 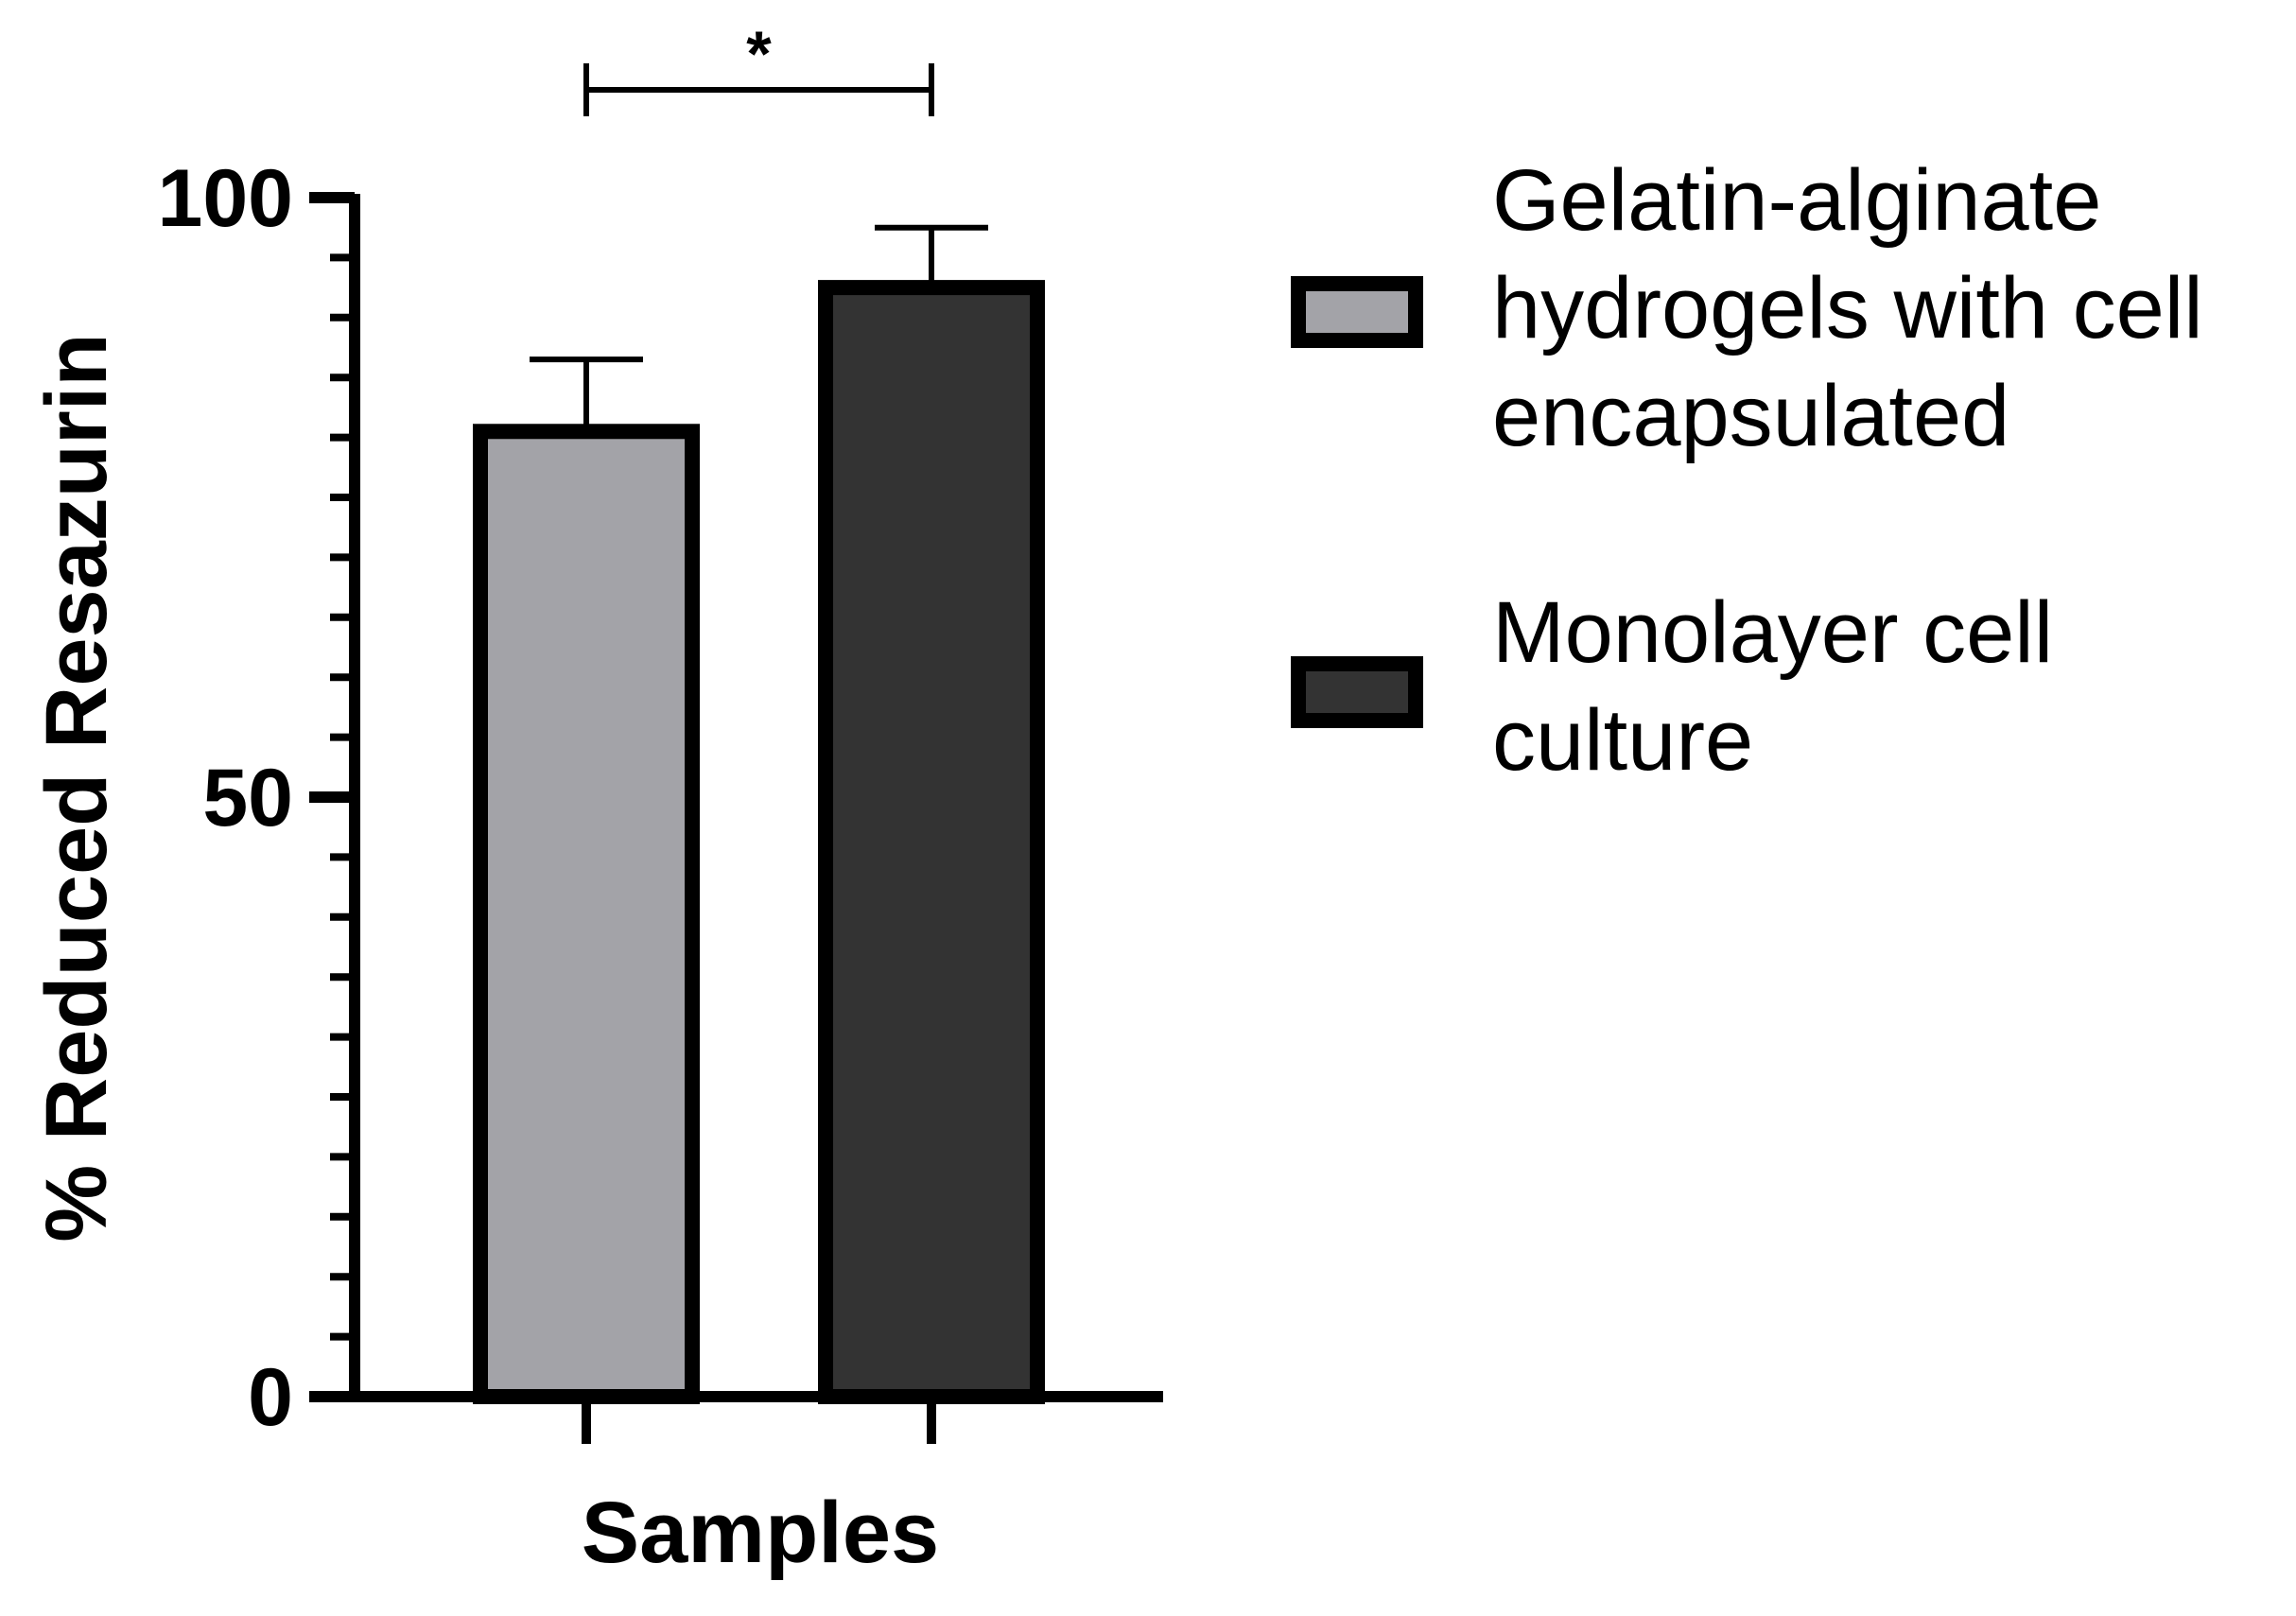 I want to click on legend-entry-line: Monolayer cell, so click(x=1773, y=632).